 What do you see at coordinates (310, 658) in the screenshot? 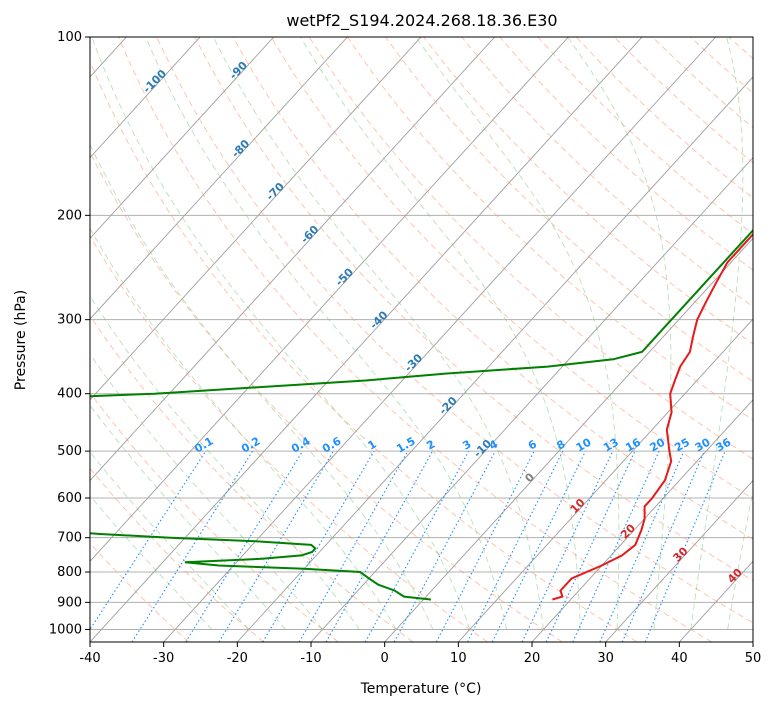
I see `x-tick-label: -10` at bounding box center [310, 658].